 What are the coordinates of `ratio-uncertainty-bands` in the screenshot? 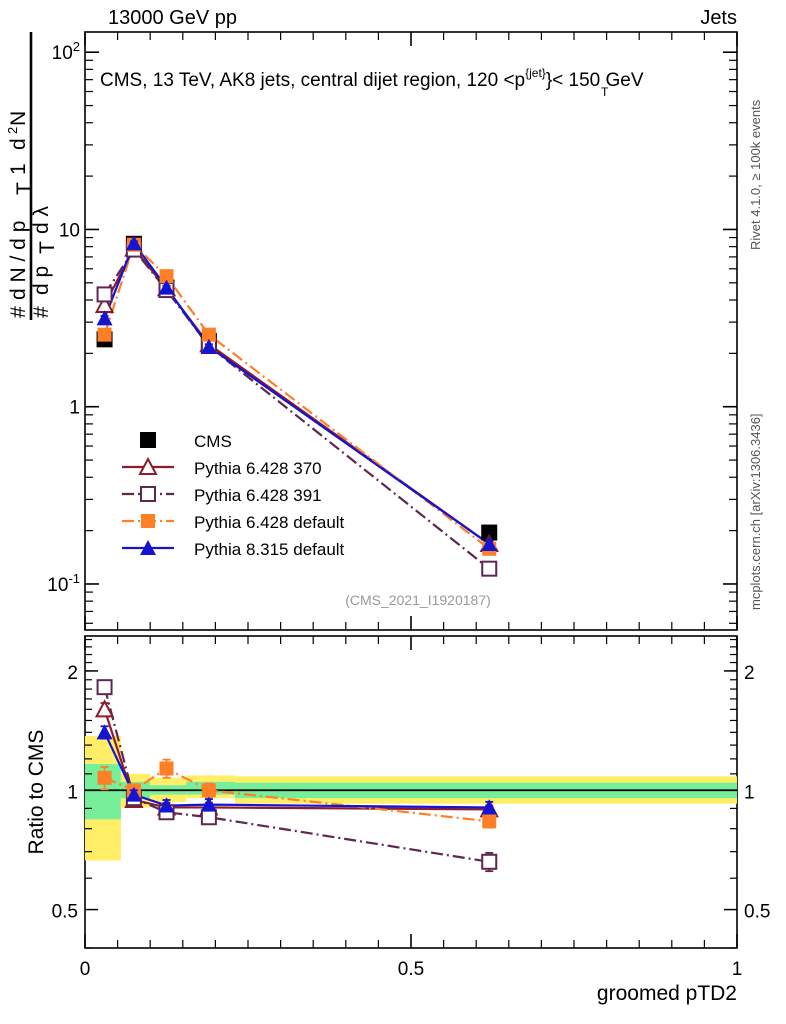 It's located at (411, 798).